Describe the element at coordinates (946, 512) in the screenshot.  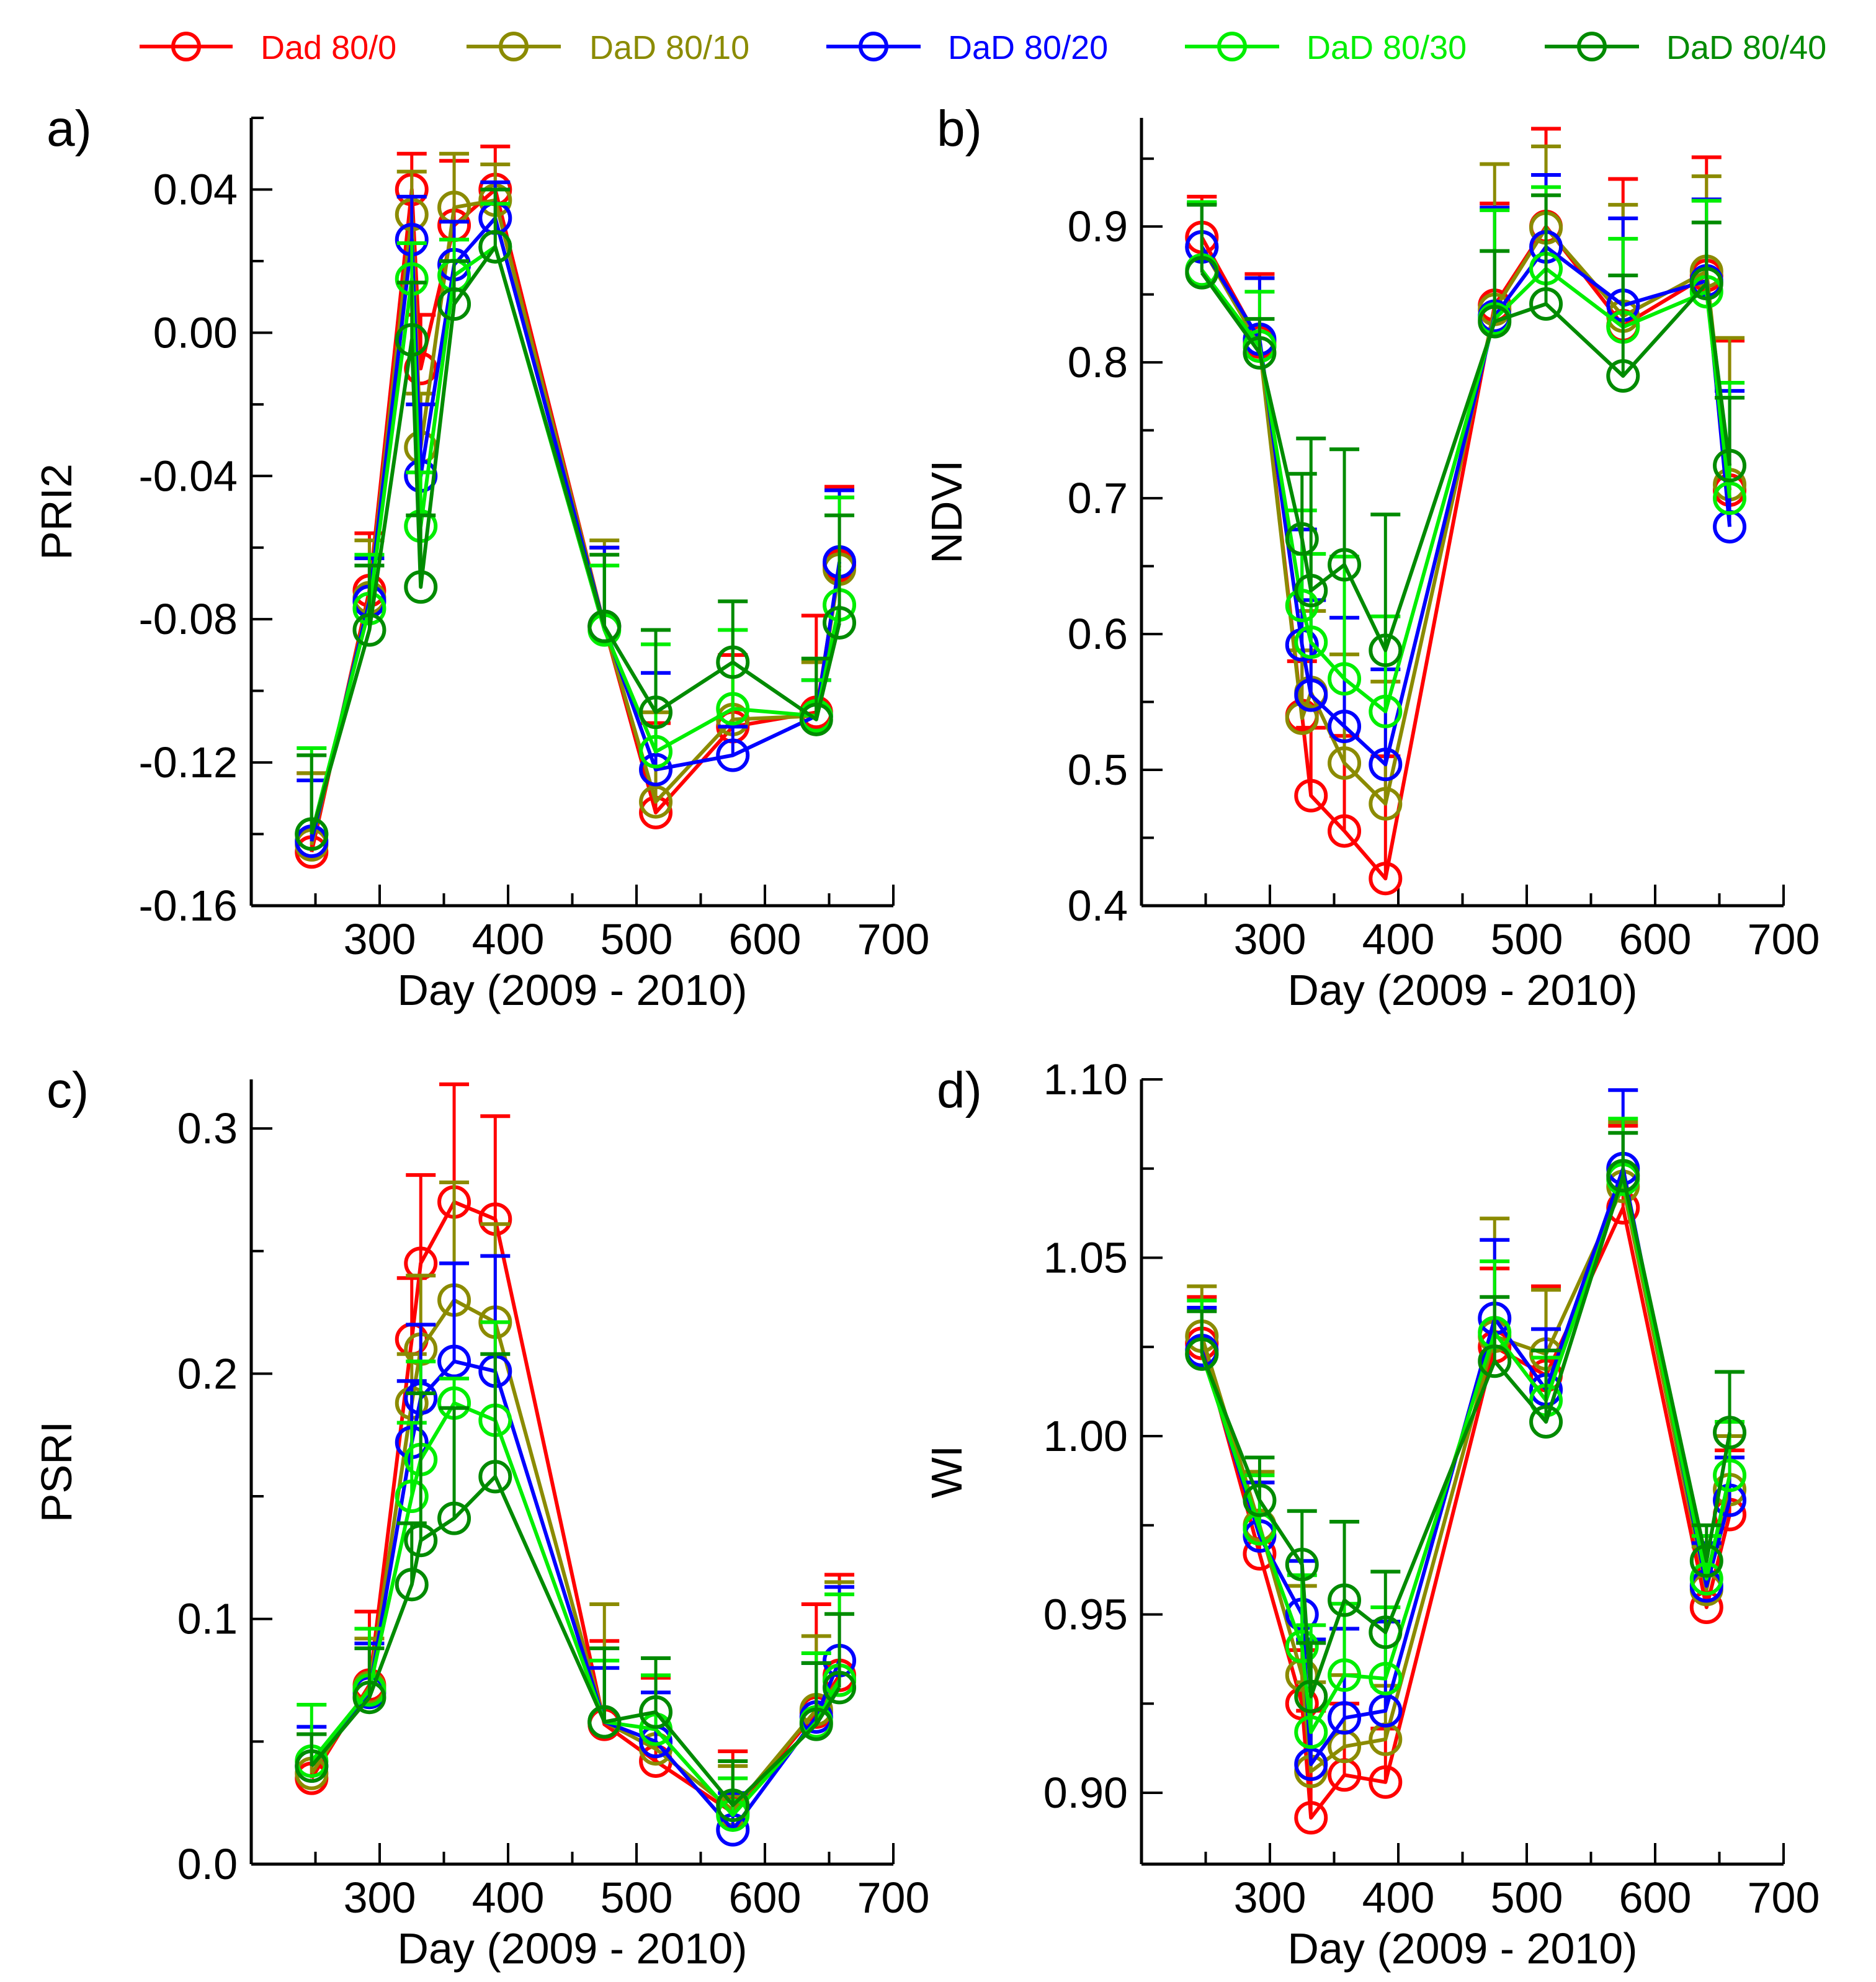
I see `y-axis-label: NDVI` at that location.